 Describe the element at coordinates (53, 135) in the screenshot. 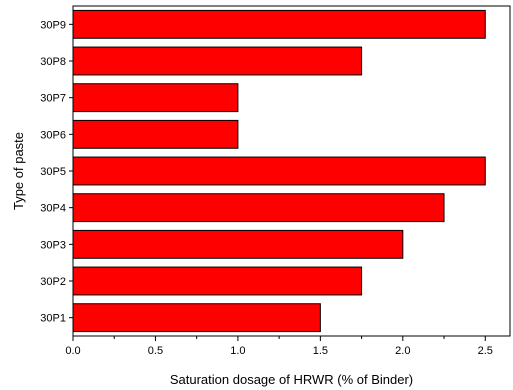

I see `y-tick-label: 30P6` at that location.